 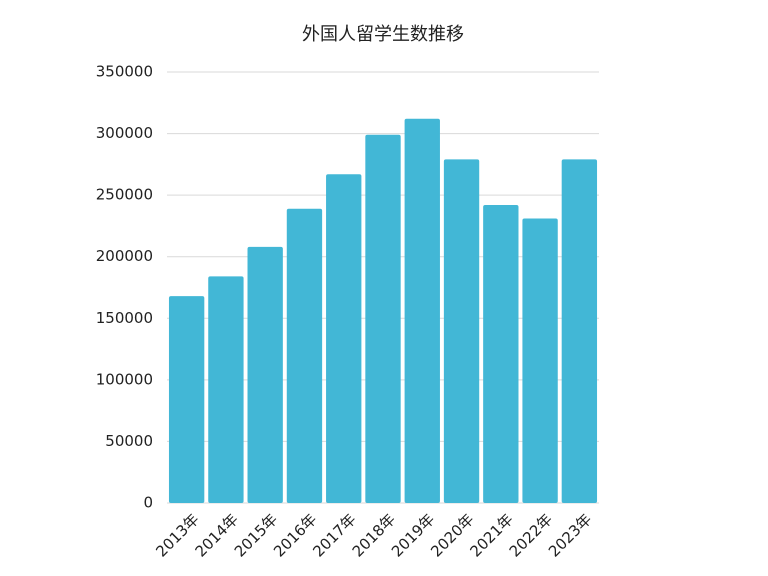 I want to click on x-tick-label: 2022年, so click(x=531, y=535).